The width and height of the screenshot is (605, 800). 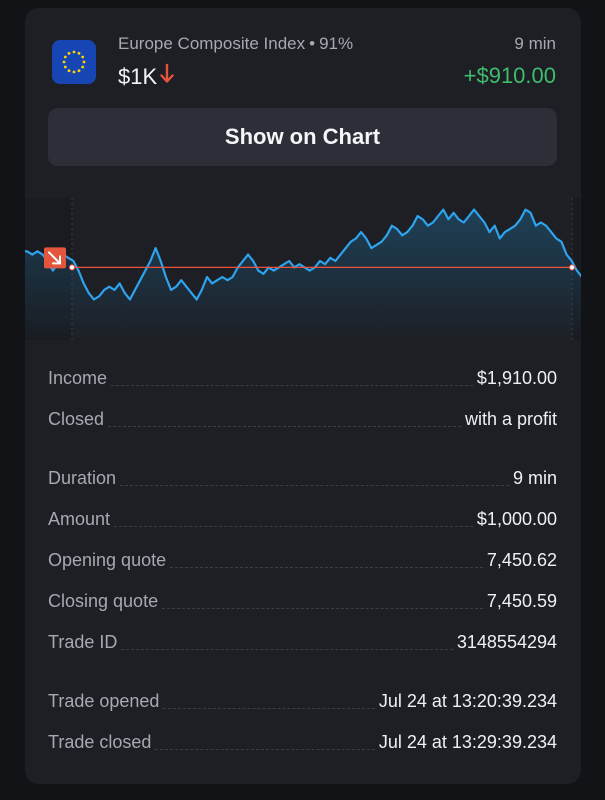 What do you see at coordinates (167, 77) in the screenshot?
I see `down-arrow-icon` at bounding box center [167, 77].